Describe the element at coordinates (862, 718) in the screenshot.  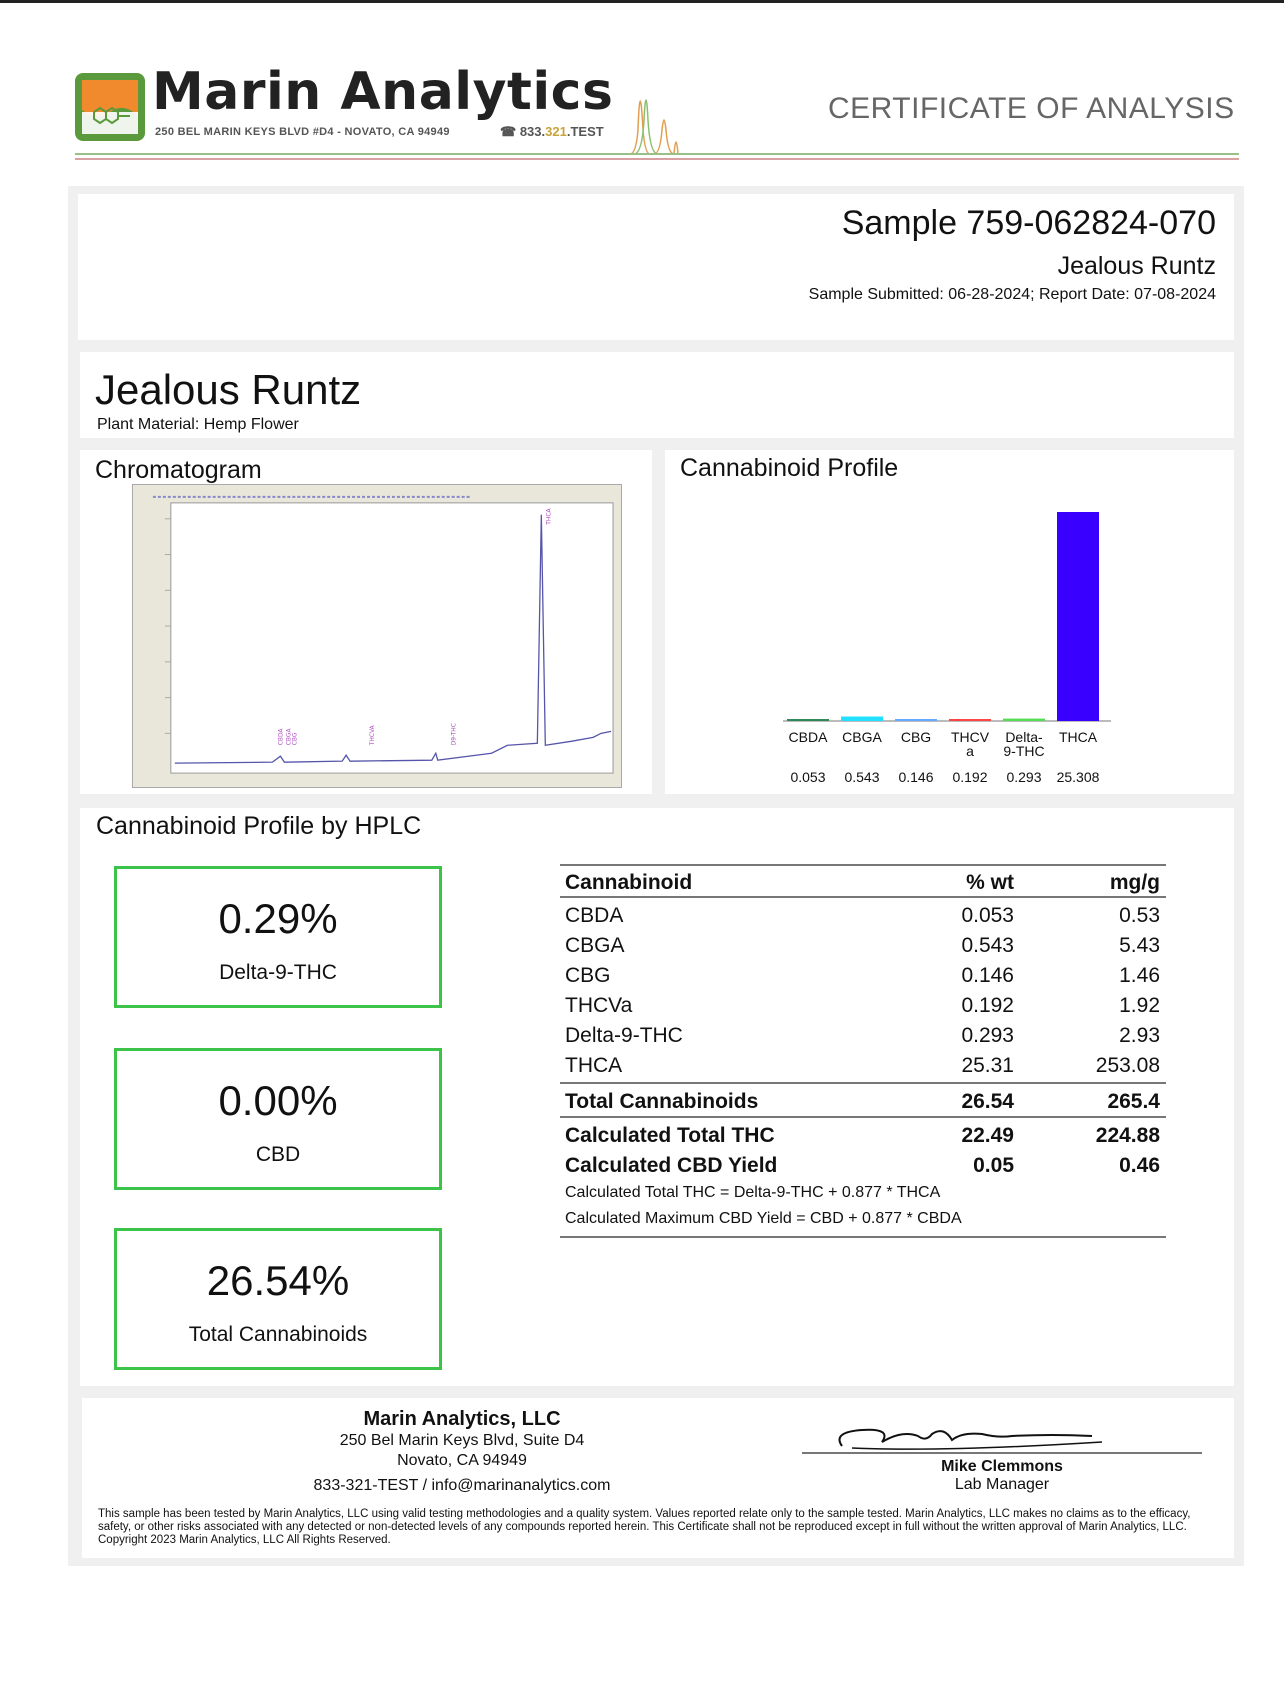
I see `chart-bar-cbga` at that location.